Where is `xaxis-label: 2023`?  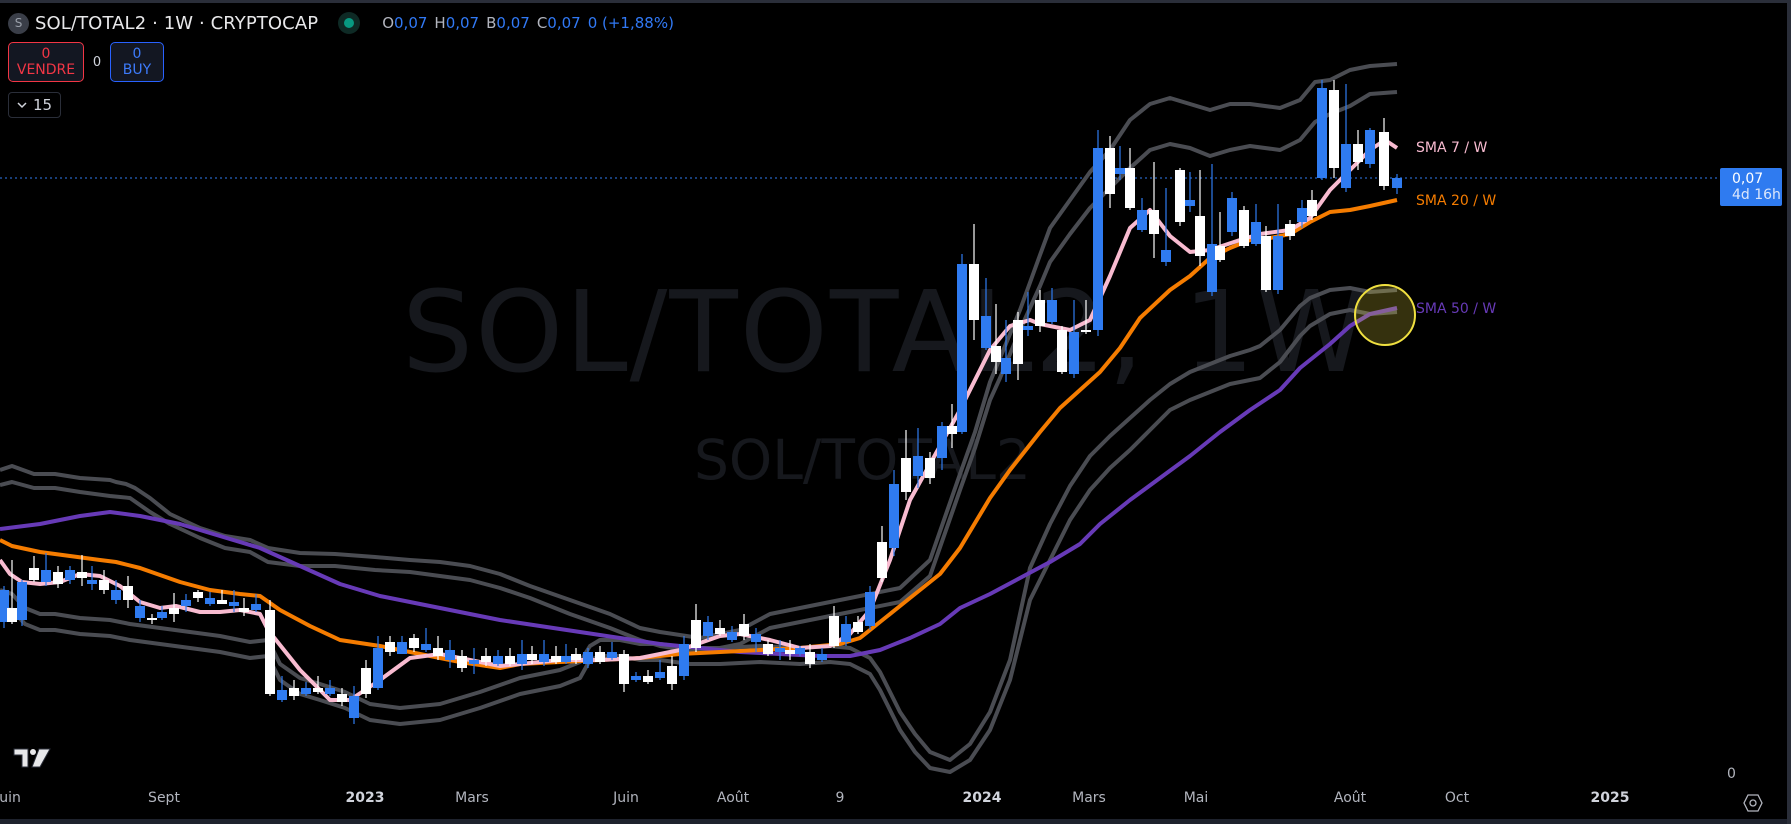 xaxis-label: 2023 is located at coordinates (365, 798).